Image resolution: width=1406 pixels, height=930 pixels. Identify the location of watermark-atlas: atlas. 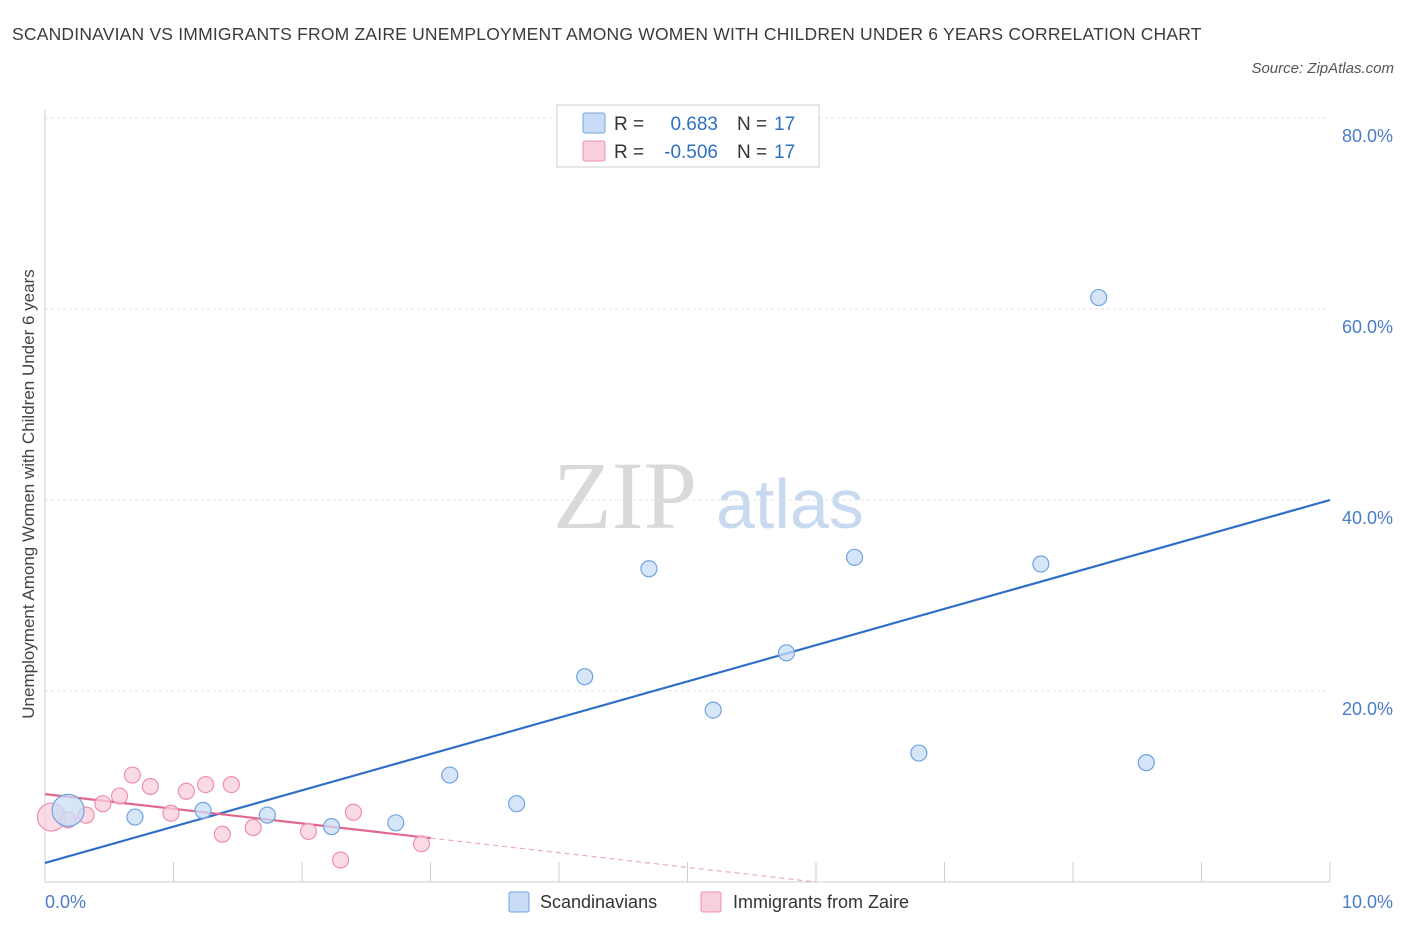
(790, 504).